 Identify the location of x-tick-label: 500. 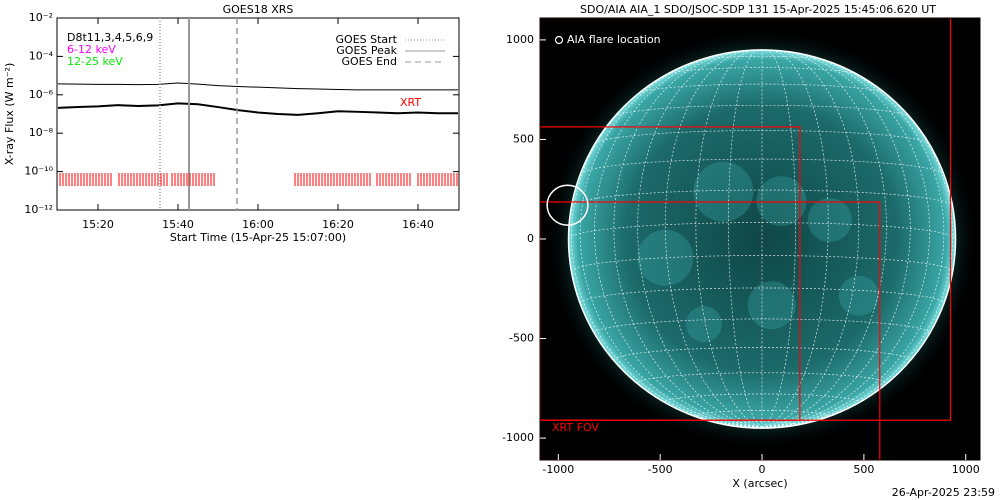
(863, 469).